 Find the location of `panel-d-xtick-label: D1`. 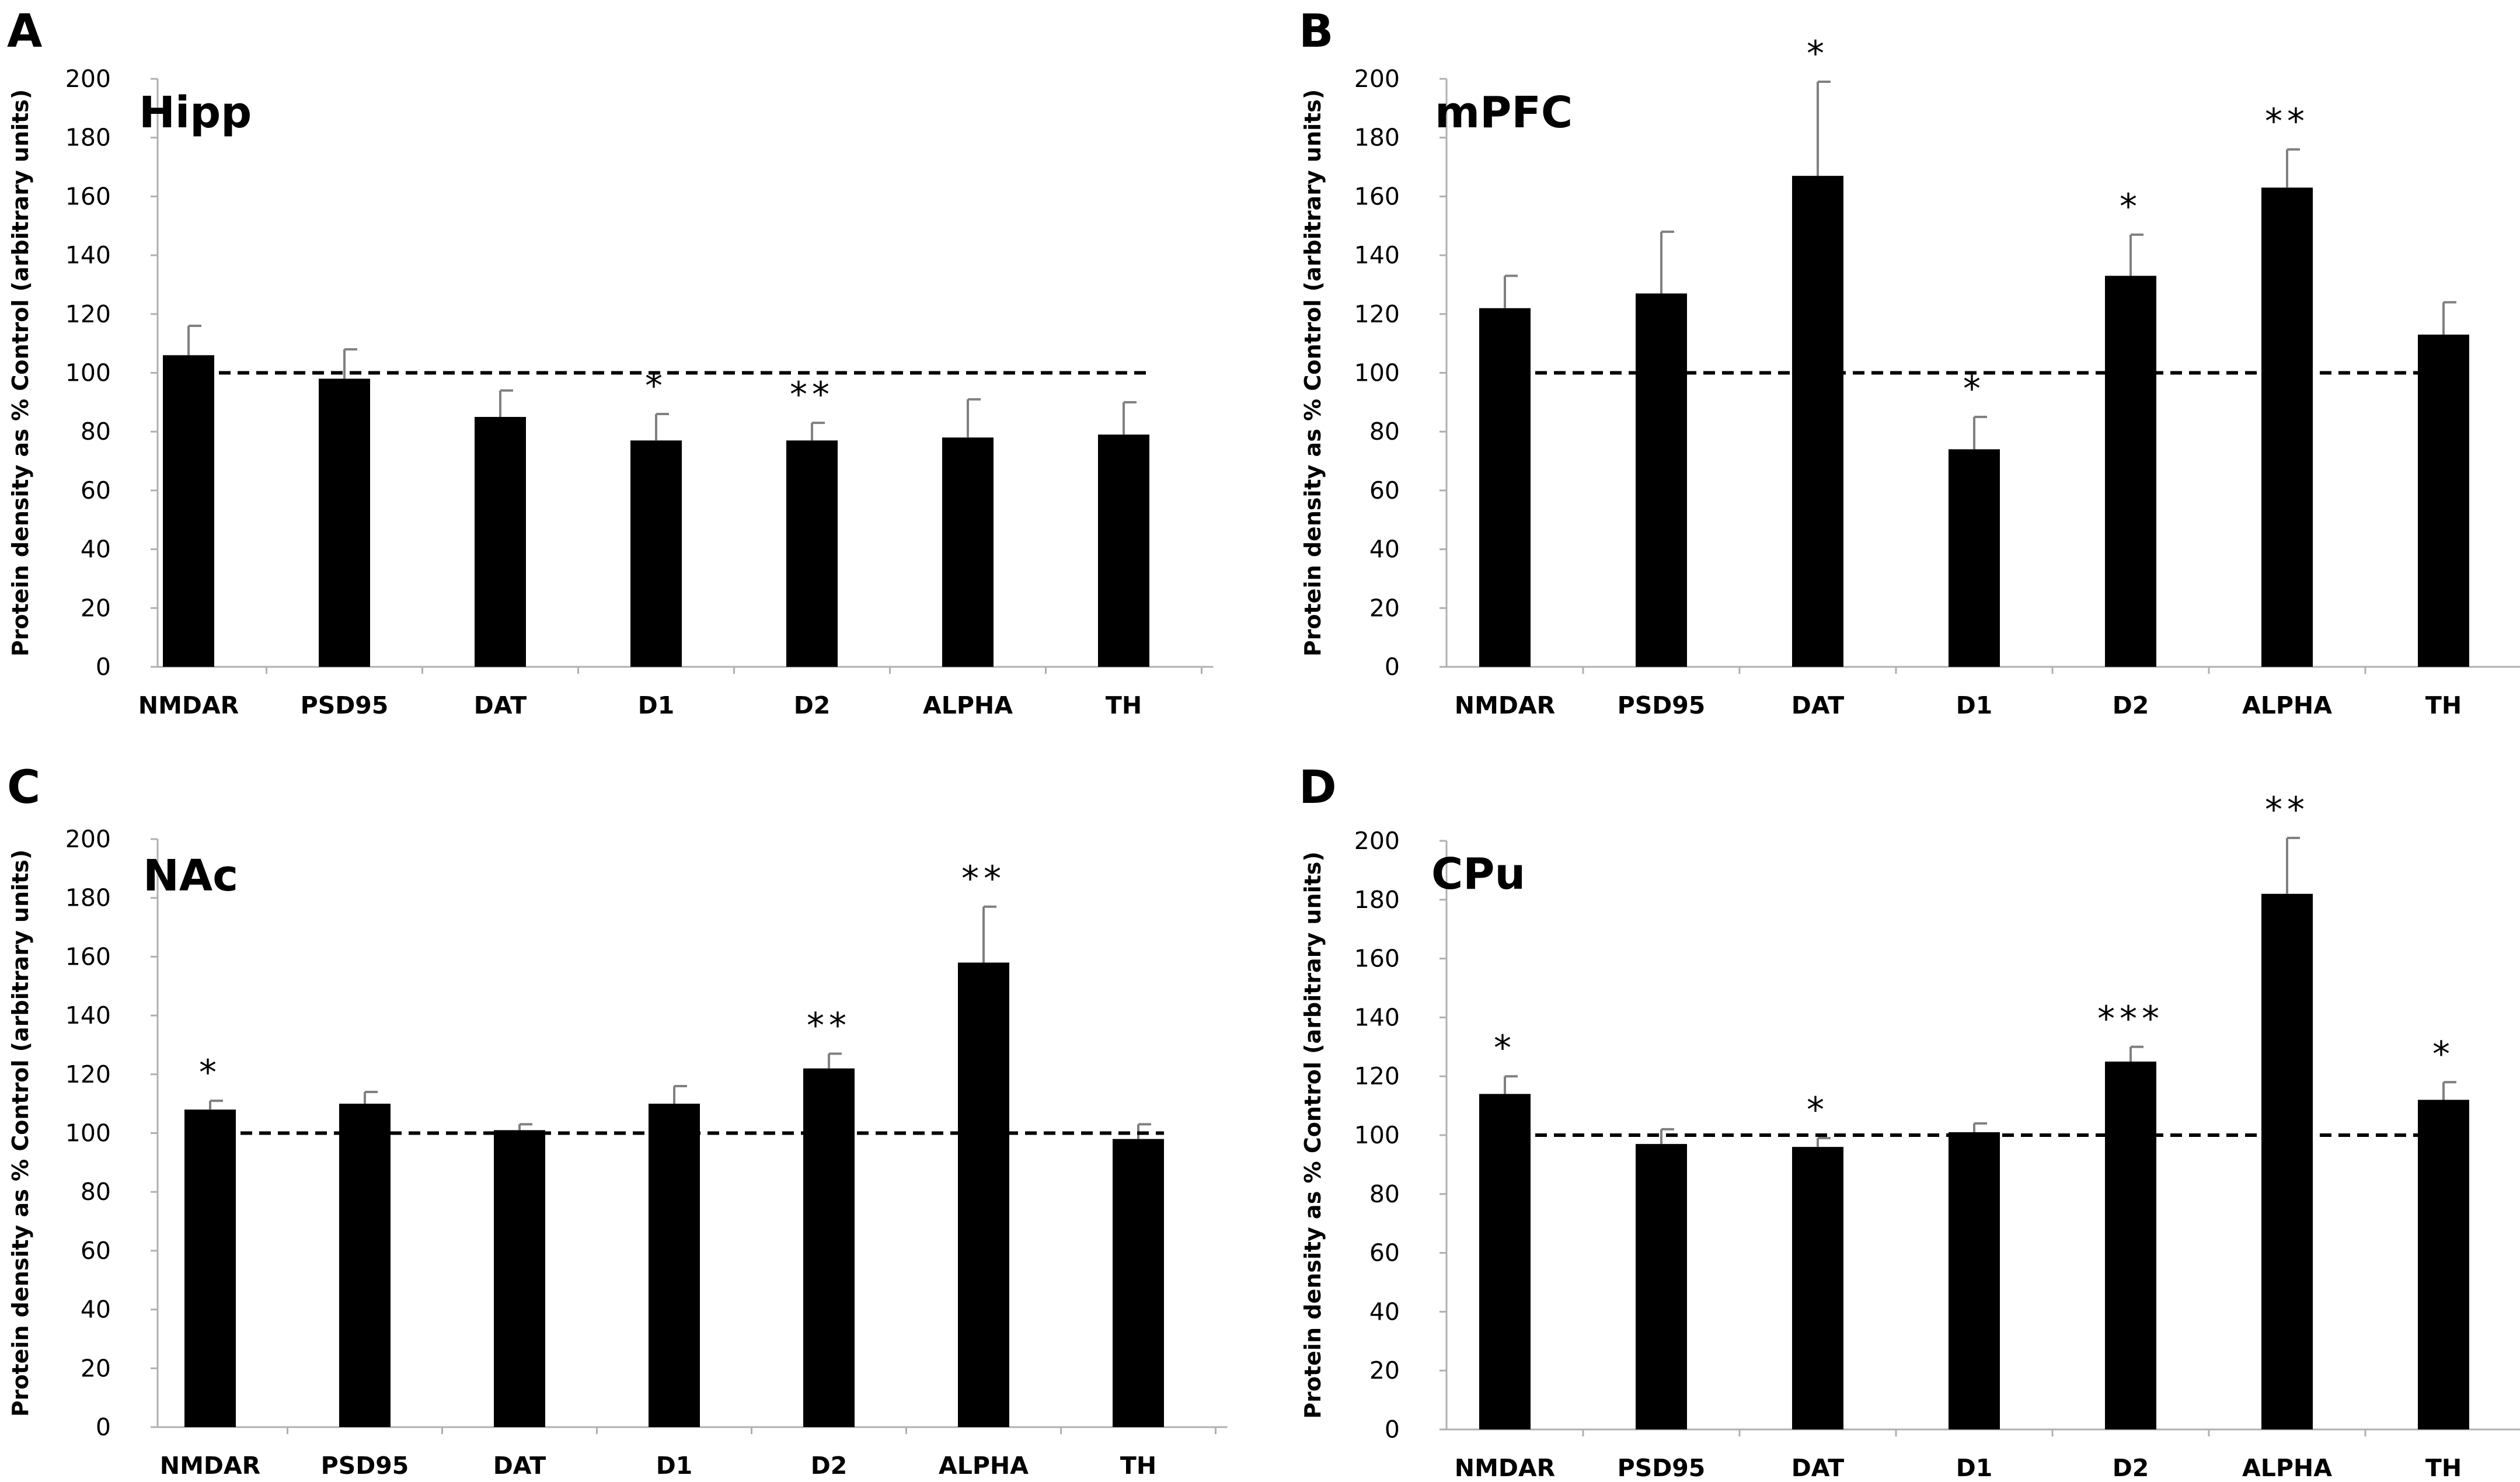

panel-d-xtick-label: D1 is located at coordinates (1974, 1468).